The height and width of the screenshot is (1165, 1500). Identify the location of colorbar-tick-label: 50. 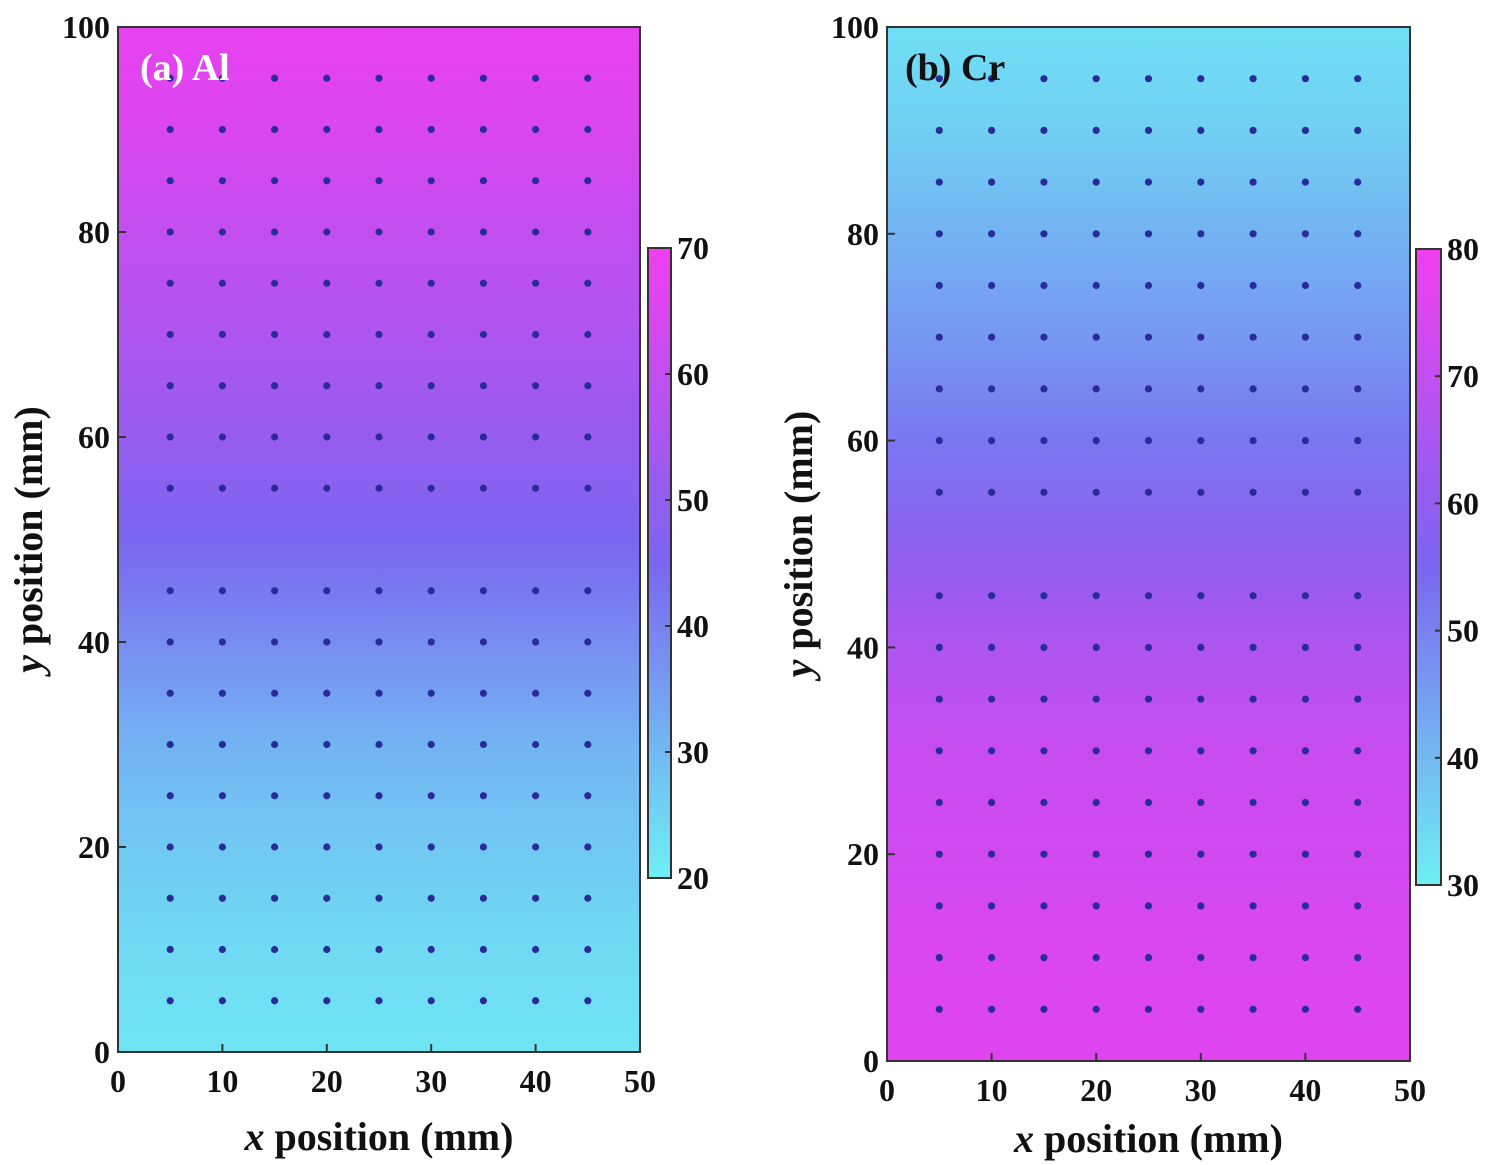
(1463, 631).